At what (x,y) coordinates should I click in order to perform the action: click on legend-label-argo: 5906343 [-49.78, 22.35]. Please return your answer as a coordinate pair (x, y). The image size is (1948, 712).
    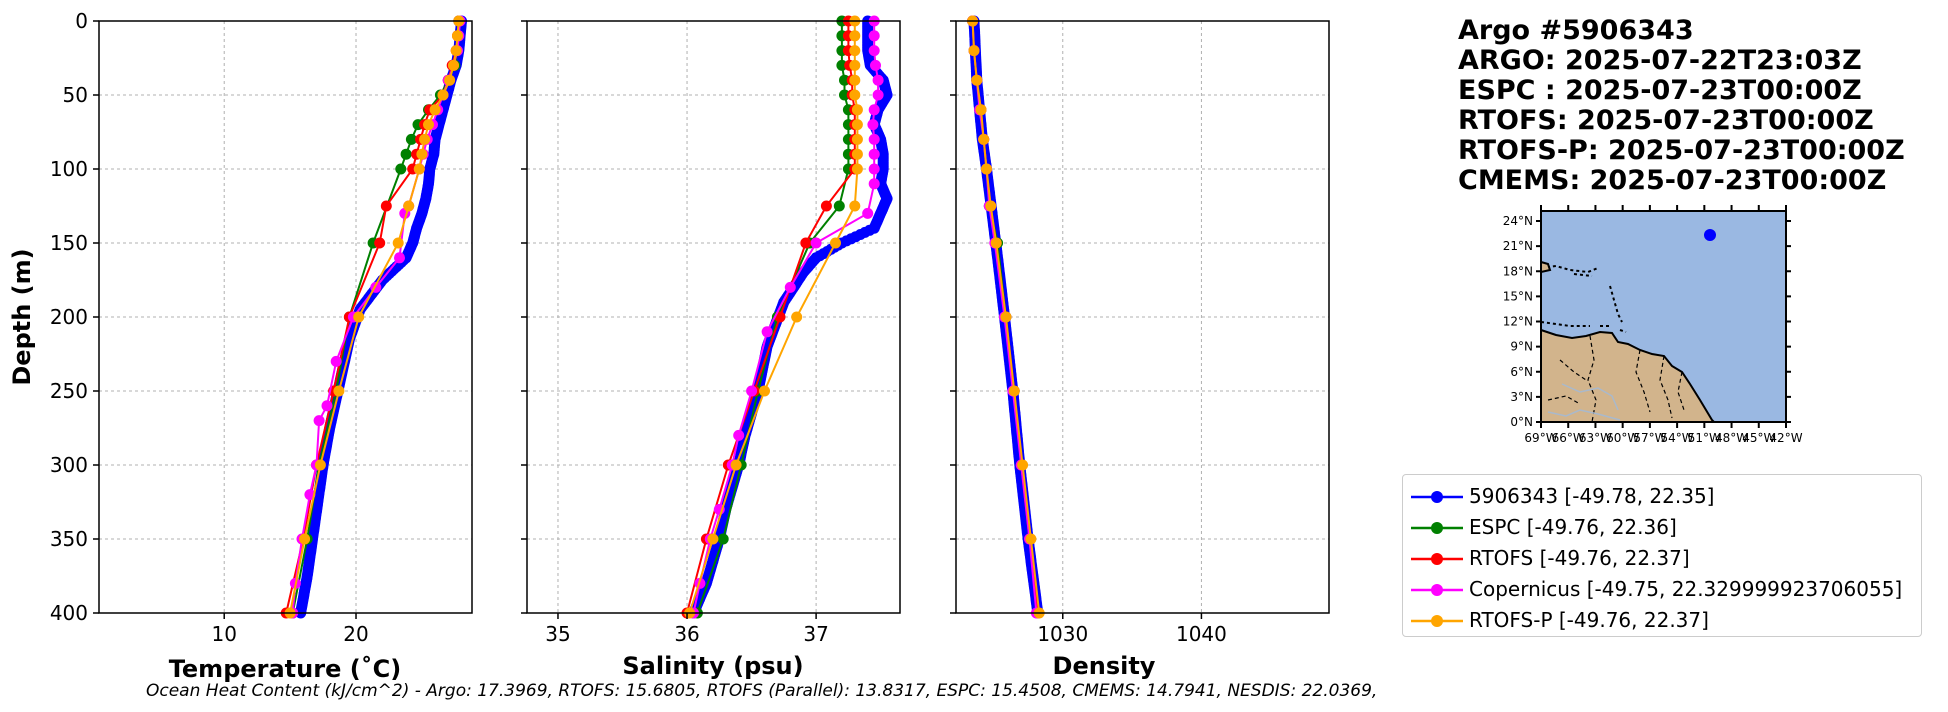
    Looking at the image, I should click on (1592, 496).